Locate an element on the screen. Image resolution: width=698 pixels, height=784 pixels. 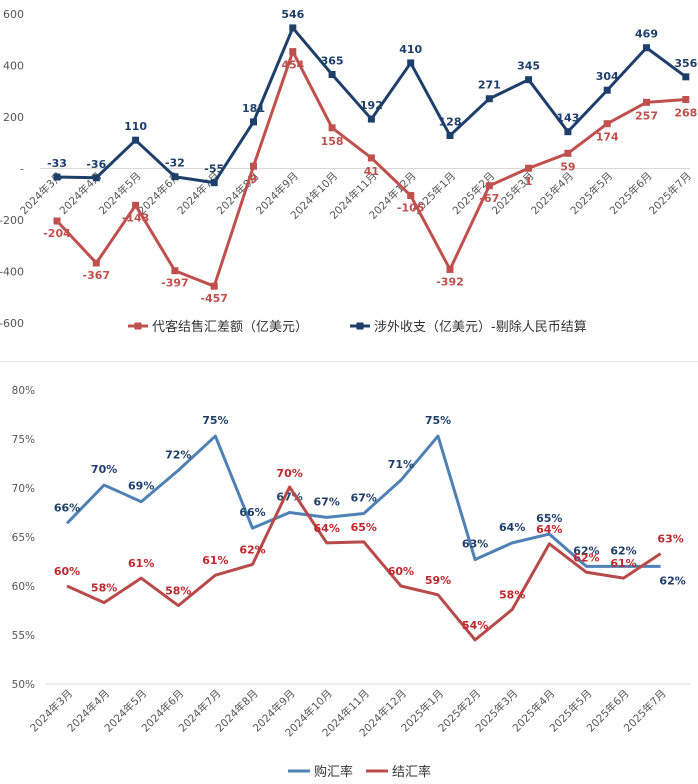
y-tick-label: -200 is located at coordinates (12, 220).